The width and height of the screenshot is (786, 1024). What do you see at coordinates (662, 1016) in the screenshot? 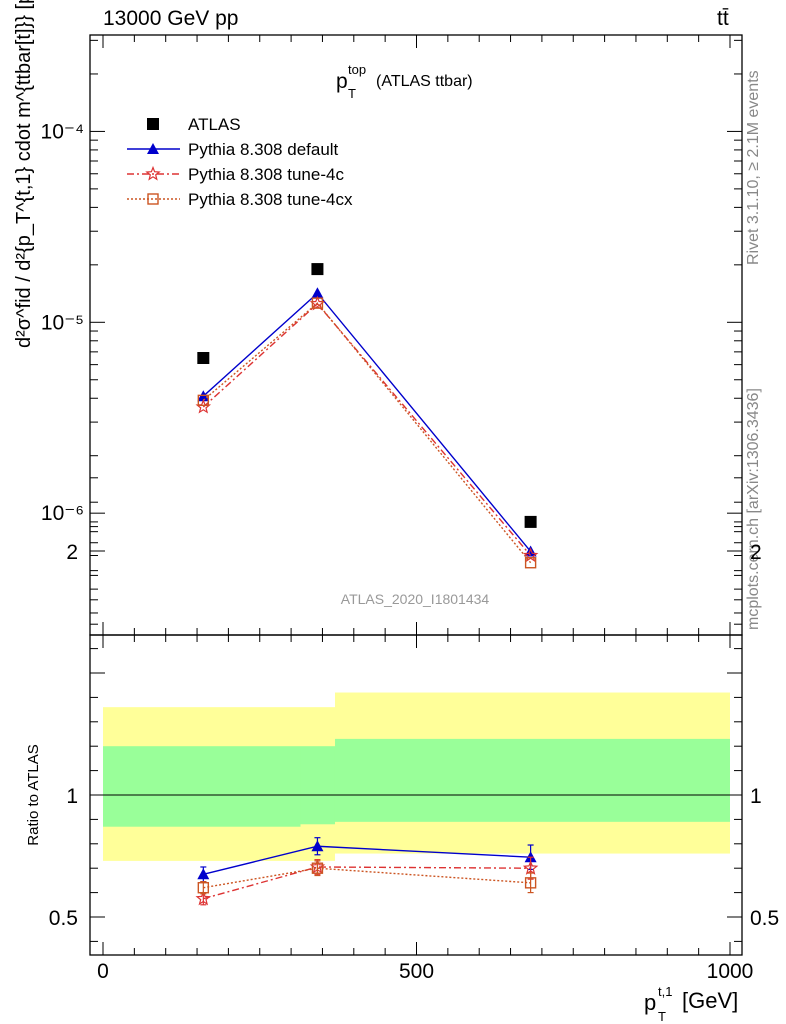
I see `x-axis-label-sub: T` at bounding box center [662, 1016].